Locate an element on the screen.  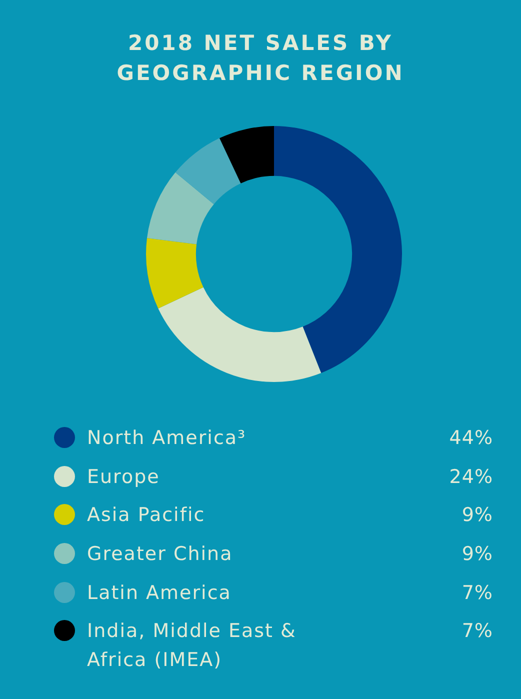
legend-label: Asia Pacific is located at coordinates (146, 515).